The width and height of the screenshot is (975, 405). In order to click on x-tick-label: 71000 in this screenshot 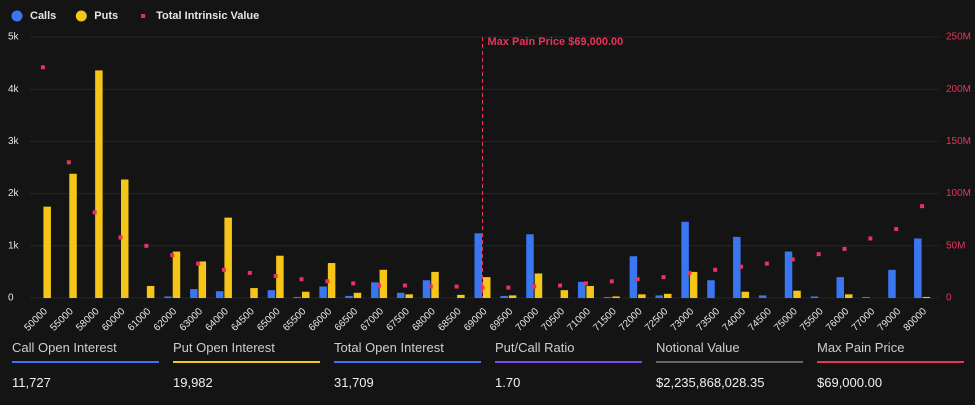, I will do `click(579, 320)`.